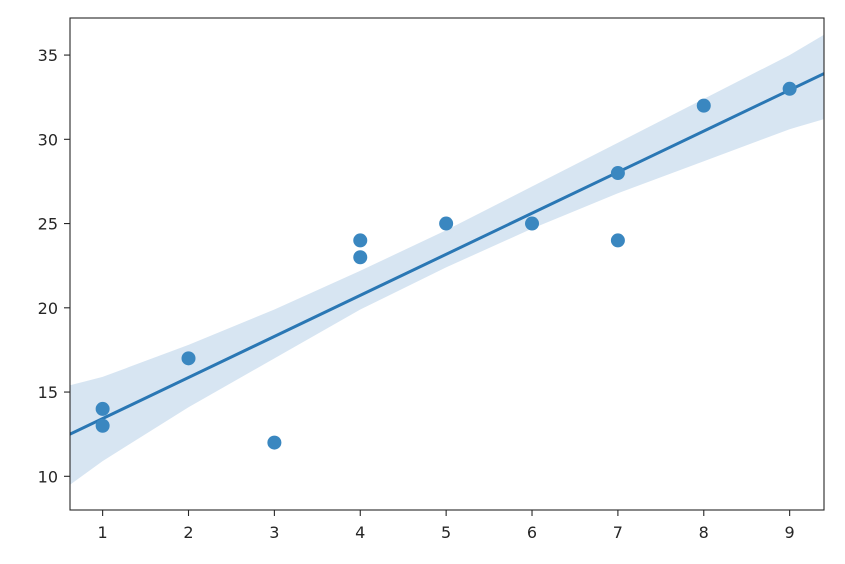  What do you see at coordinates (618, 532) in the screenshot?
I see `x-tick-label: 7` at bounding box center [618, 532].